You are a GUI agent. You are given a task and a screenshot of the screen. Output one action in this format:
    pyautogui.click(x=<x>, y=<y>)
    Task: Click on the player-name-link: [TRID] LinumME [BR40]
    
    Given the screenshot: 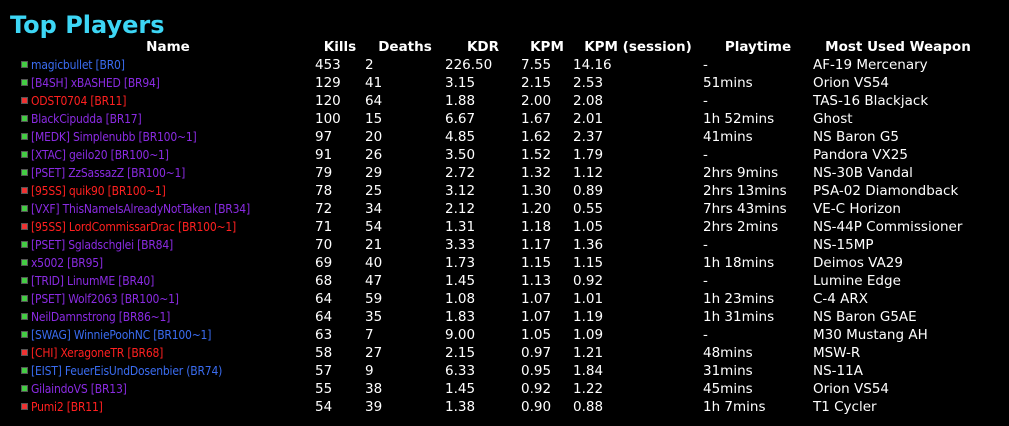 What is the action you would take?
    pyautogui.click(x=93, y=281)
    